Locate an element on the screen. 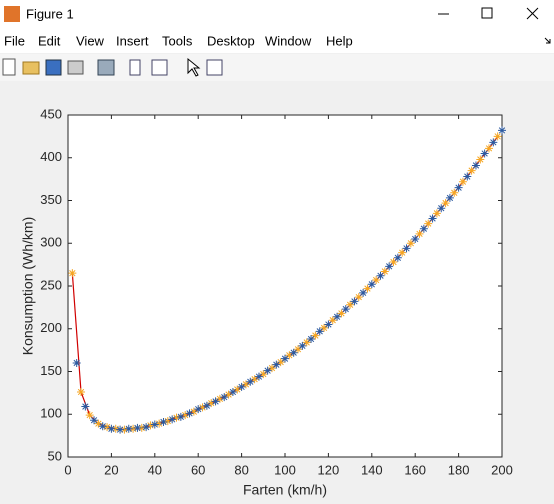 The image size is (554, 504). dock-button is located at coordinates (547, 40).